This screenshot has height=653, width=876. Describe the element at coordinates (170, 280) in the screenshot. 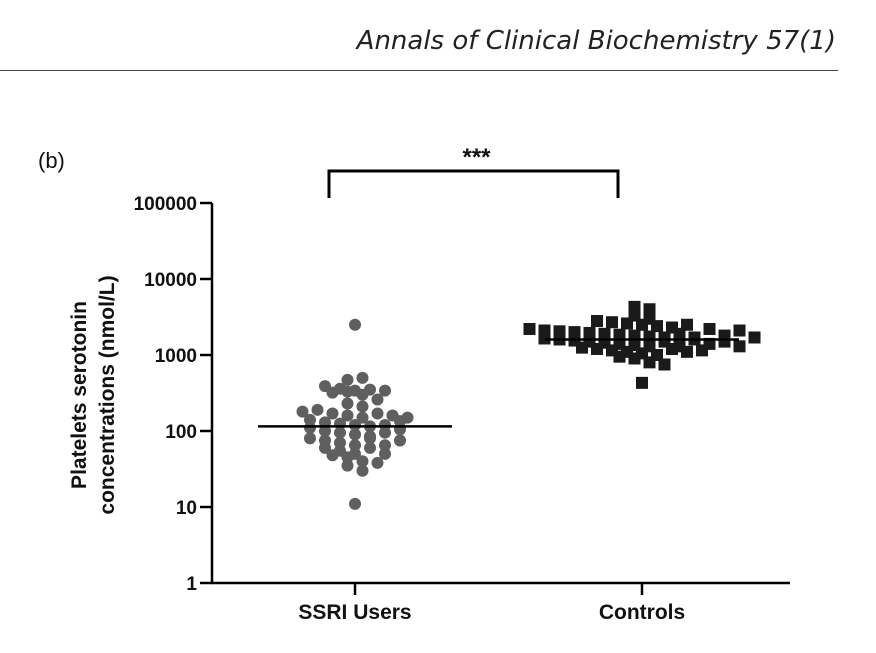

I see `y-tick-label: 10000` at that location.